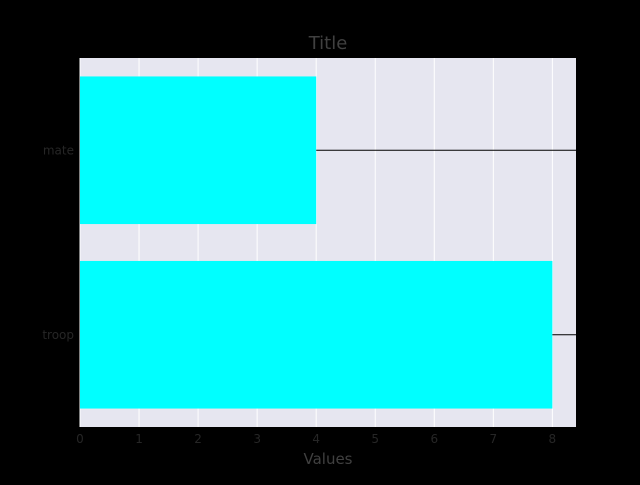 The height and width of the screenshot is (485, 640). Describe the element at coordinates (494, 439) in the screenshot. I see `x-tick-label: 7` at that location.